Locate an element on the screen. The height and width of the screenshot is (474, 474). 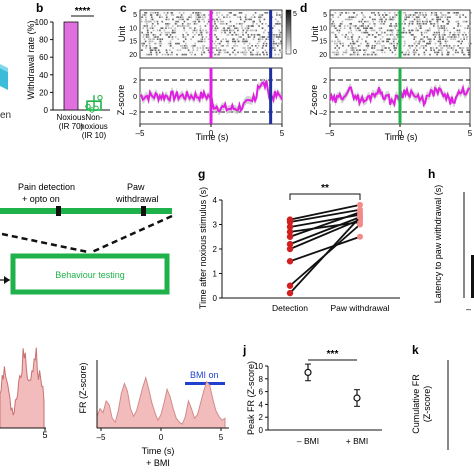
raster-ytick-label: 20 is located at coordinates (323, 55).